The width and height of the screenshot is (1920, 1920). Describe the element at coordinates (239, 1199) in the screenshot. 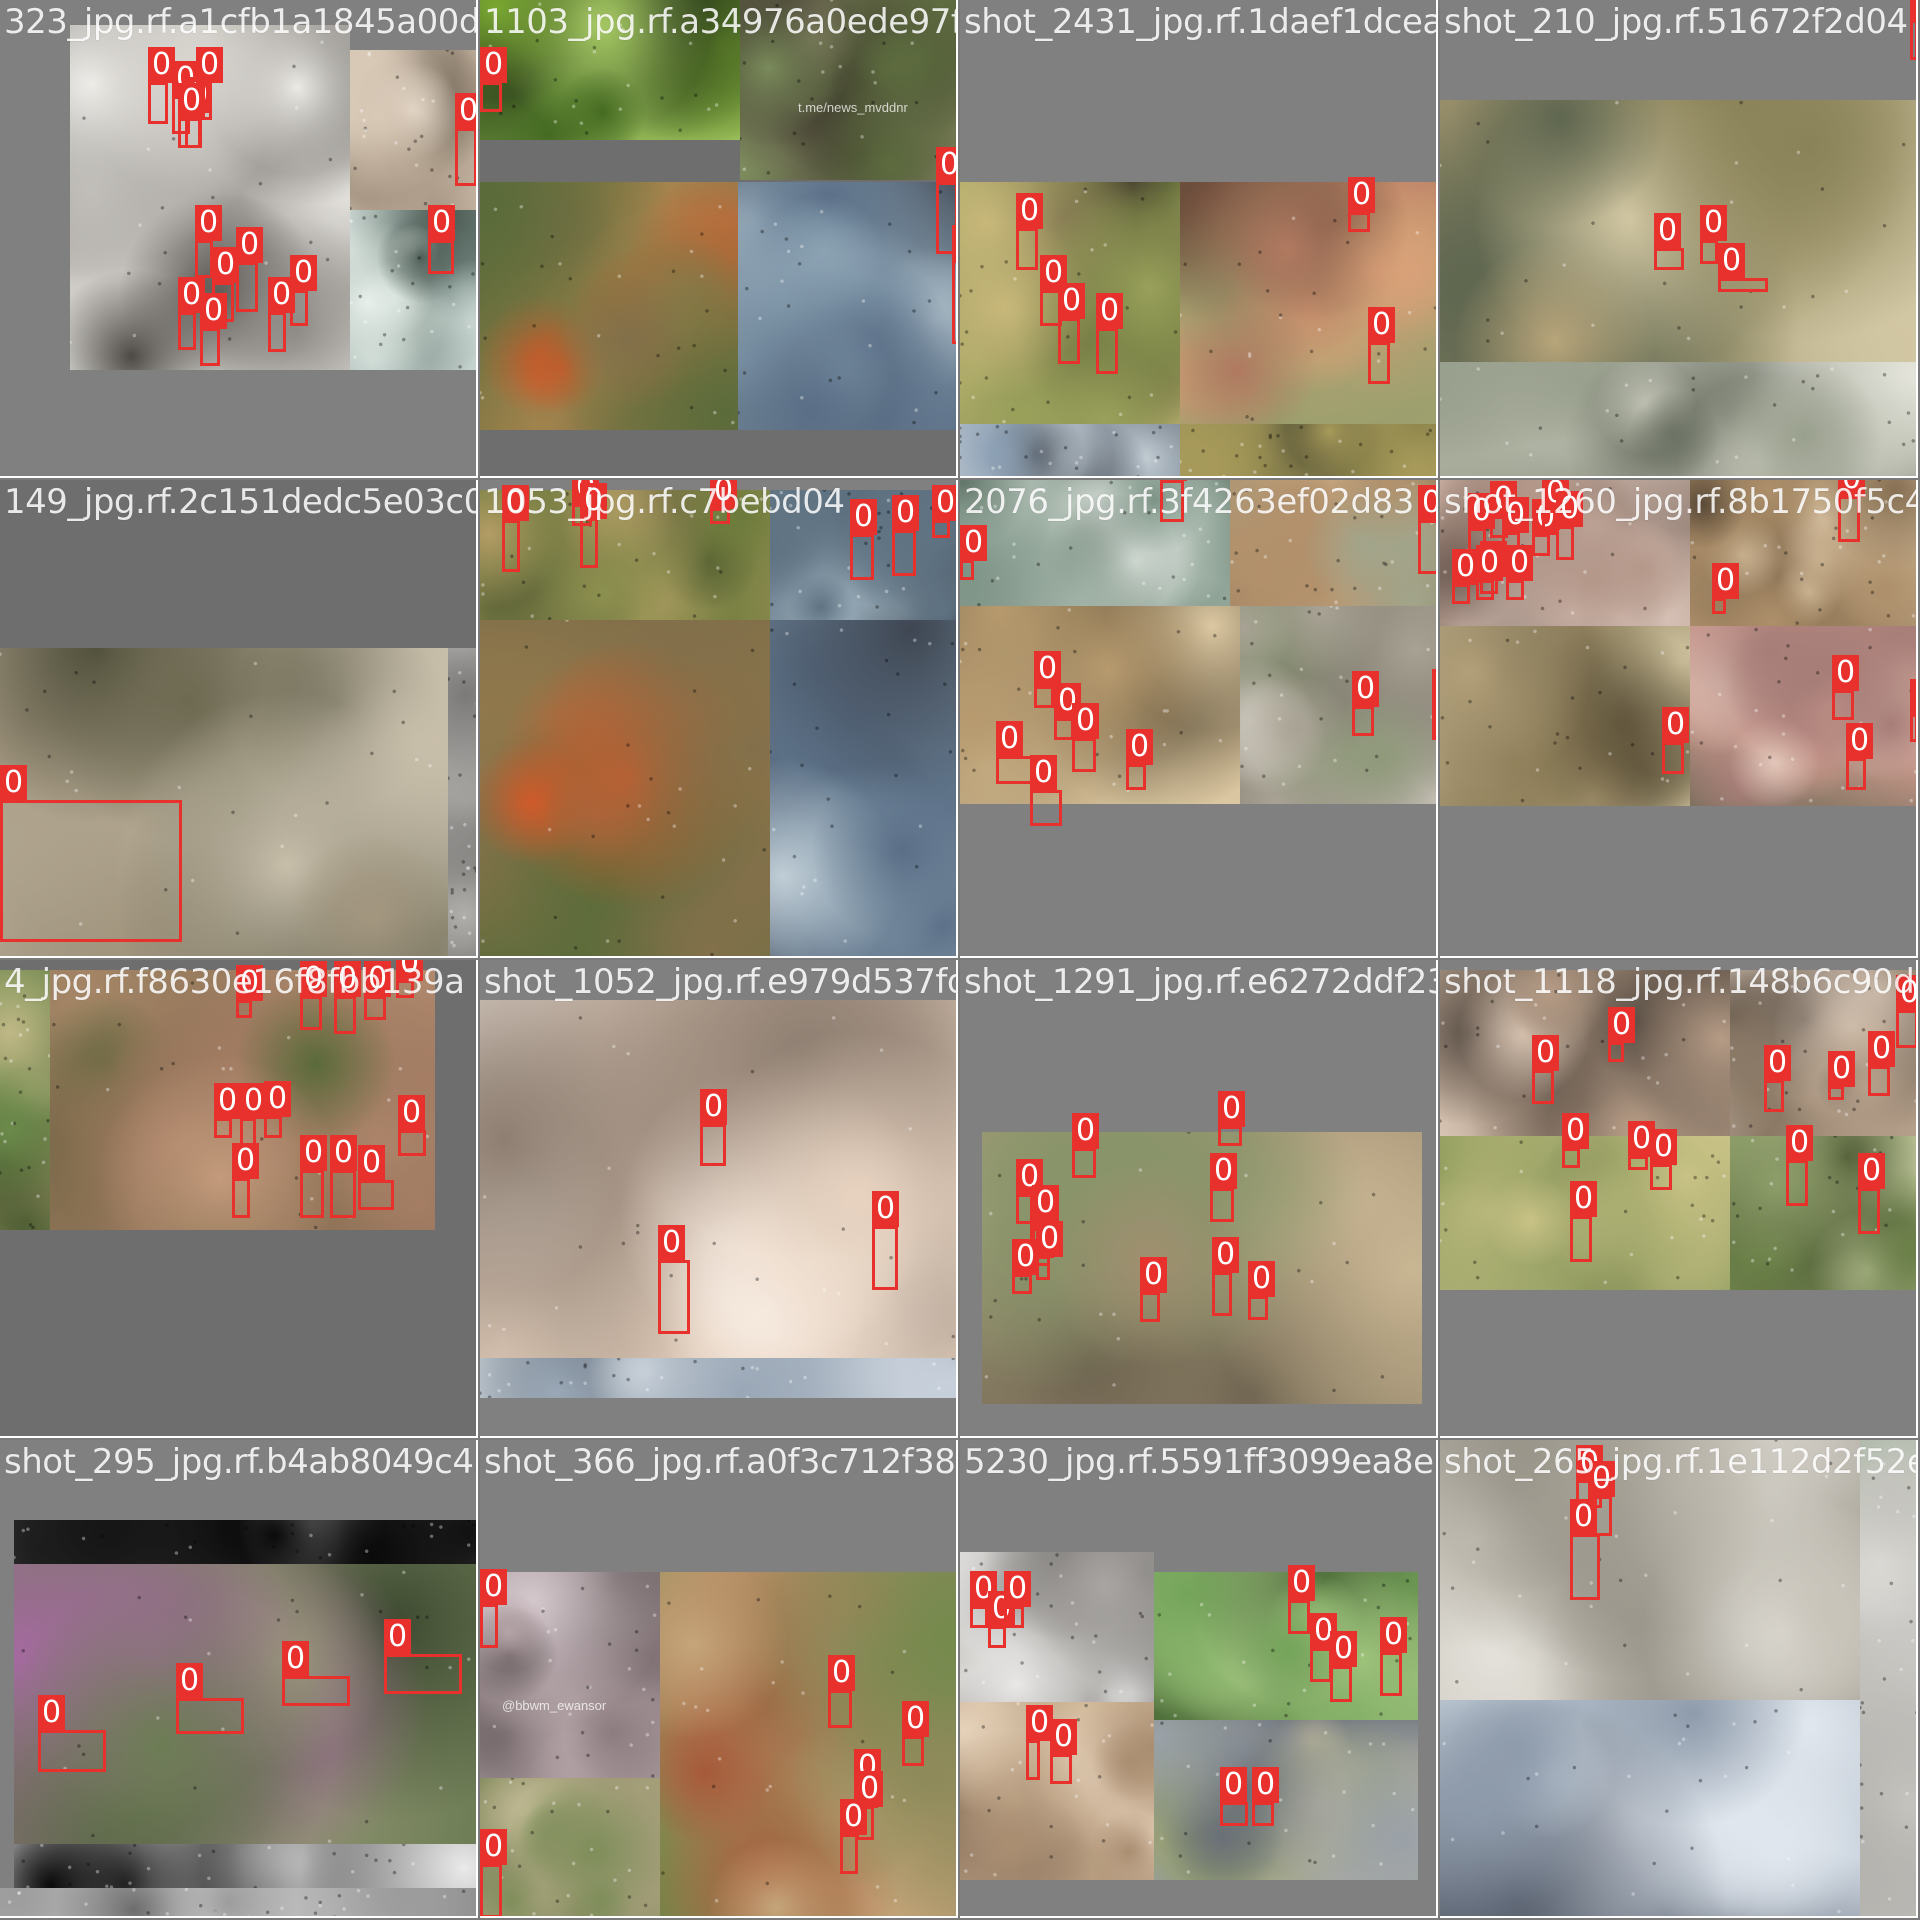

I see `mosaic-tile: 0 0 0 0 0 0 0 0 0 0 0 0 0 4_jpg.rf.f8630e16f8fbb139a` at that location.